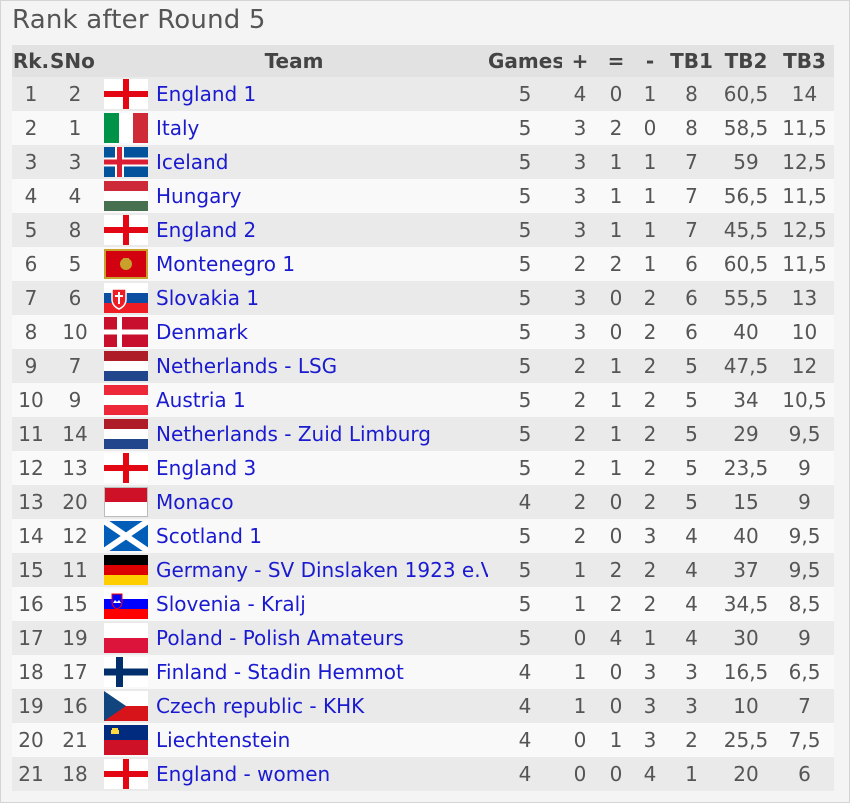 This screenshot has width=850, height=803. I want to click on tb3-cell: 14, so click(804, 94).